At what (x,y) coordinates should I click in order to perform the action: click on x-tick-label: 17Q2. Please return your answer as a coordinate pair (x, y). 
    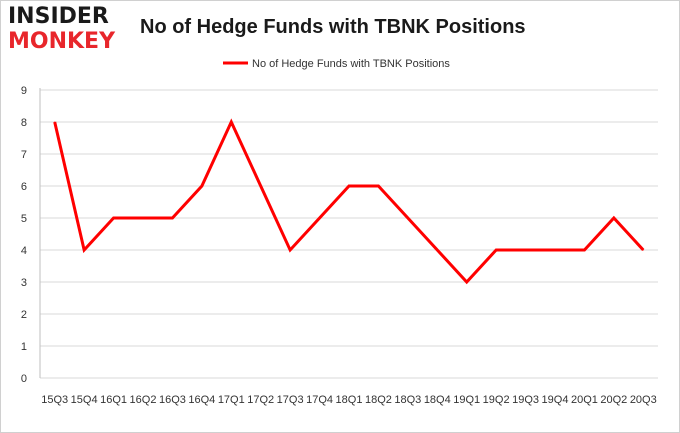
    Looking at the image, I should click on (260, 400).